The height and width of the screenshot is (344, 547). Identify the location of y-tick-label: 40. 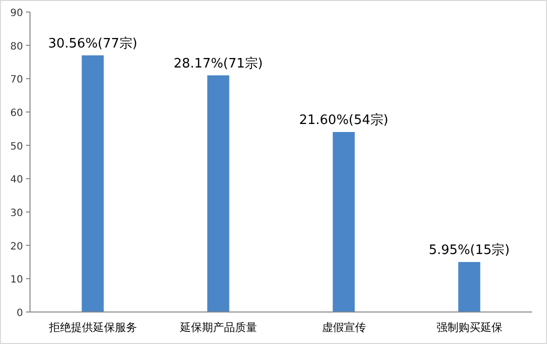
(16, 180).